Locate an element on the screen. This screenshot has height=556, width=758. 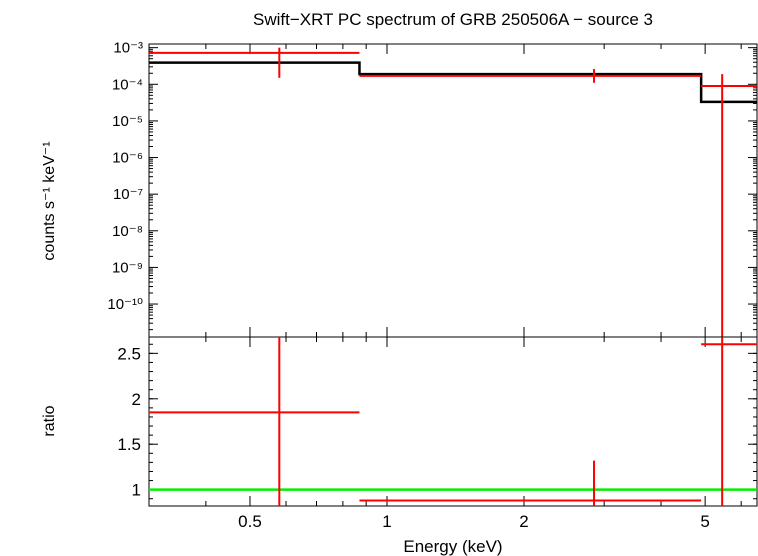
x-axis-label: Energy (keV) is located at coordinates (452, 546).